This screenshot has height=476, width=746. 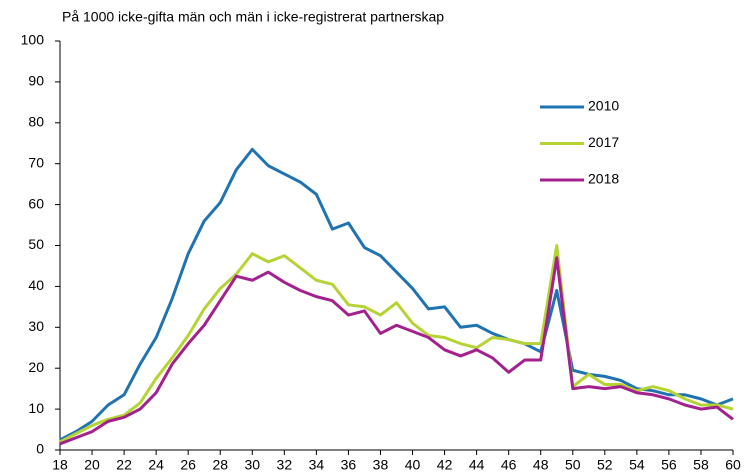 What do you see at coordinates (36, 367) in the screenshot?
I see `y-tick-label: 20` at bounding box center [36, 367].